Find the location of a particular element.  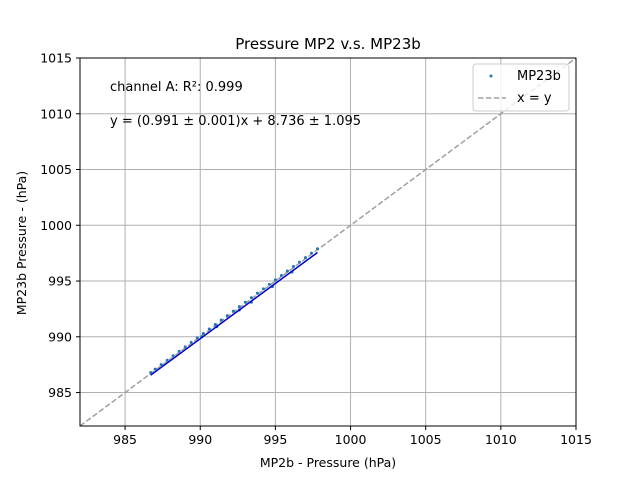

y-tick-label: 985 is located at coordinates (60, 392).